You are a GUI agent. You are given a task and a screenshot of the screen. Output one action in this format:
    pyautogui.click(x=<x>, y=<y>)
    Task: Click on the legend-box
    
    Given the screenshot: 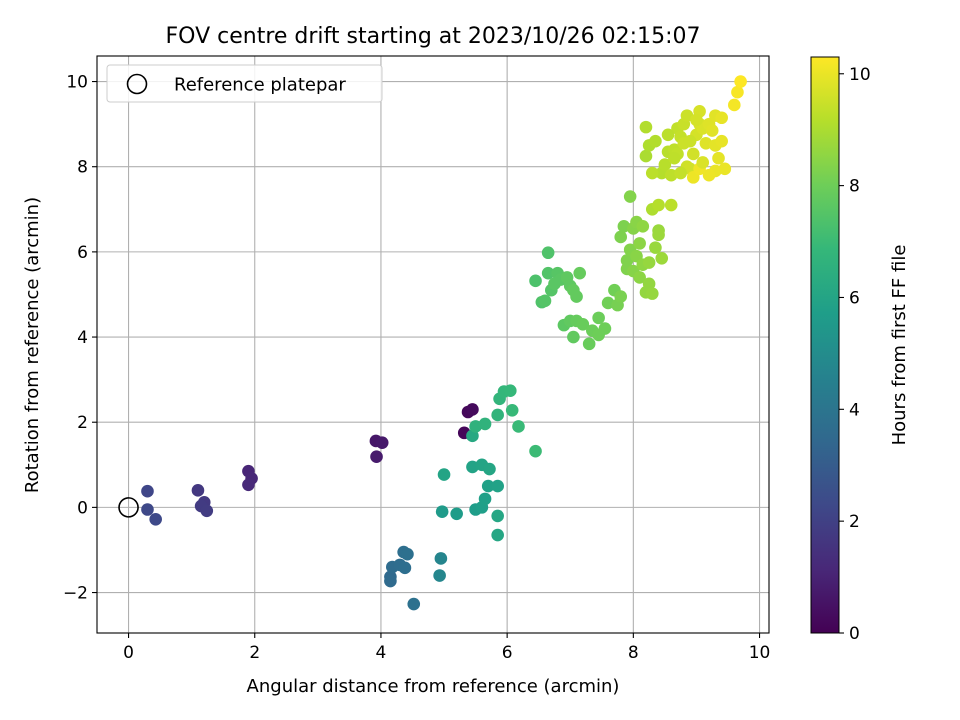 What is the action you would take?
    pyautogui.click(x=244, y=83)
    